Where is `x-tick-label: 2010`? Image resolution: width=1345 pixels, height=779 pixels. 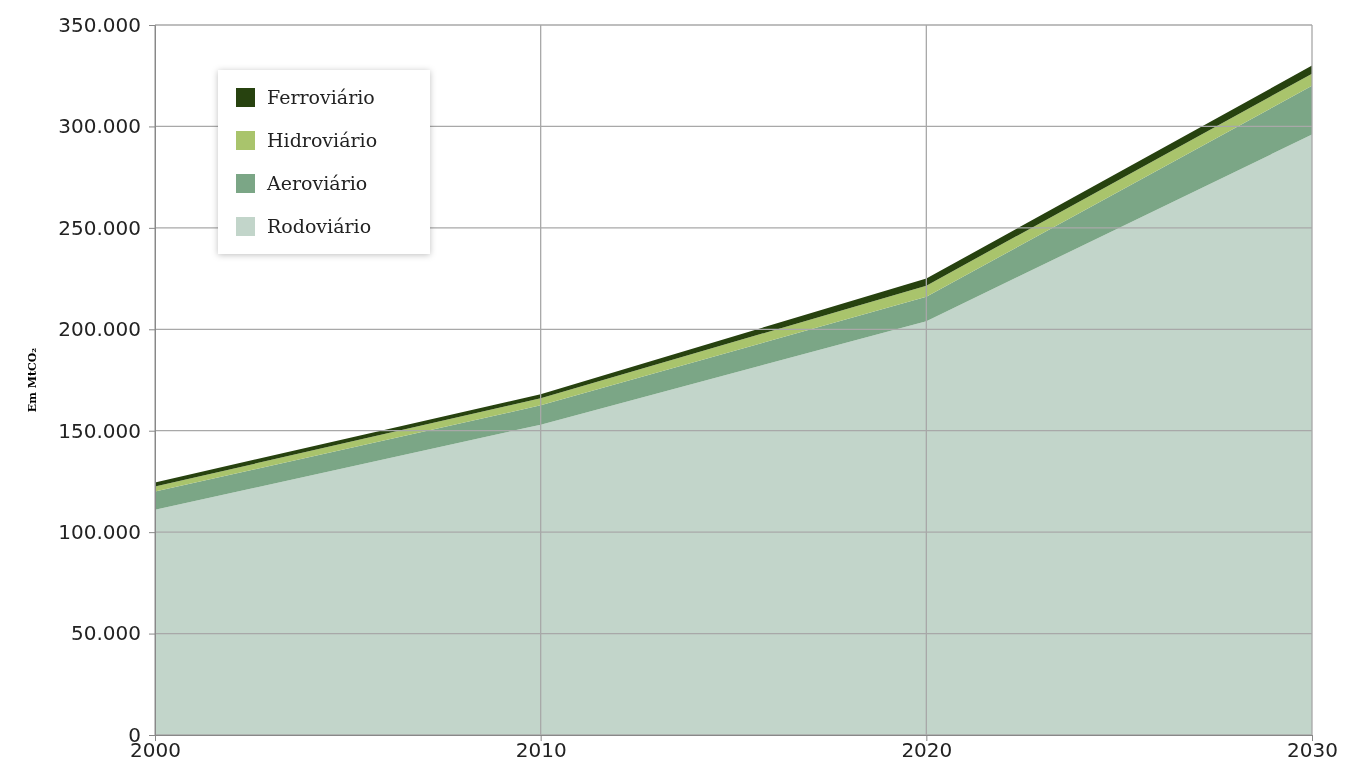 x-tick-label: 2010 is located at coordinates (541, 750).